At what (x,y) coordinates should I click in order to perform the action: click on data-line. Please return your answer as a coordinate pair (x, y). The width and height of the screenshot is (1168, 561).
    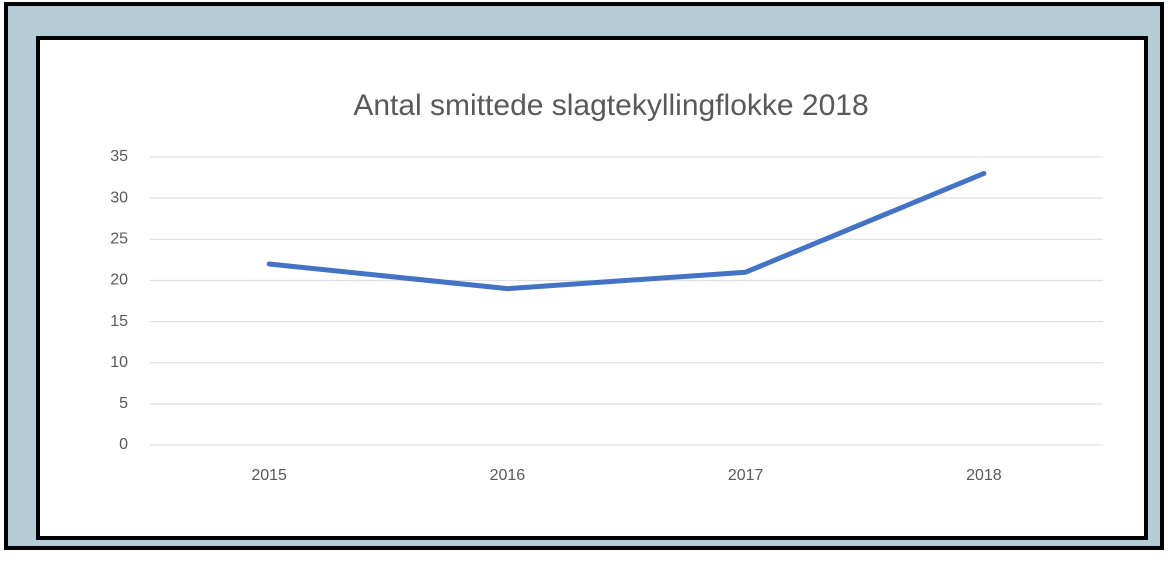
    Looking at the image, I should click on (626, 231).